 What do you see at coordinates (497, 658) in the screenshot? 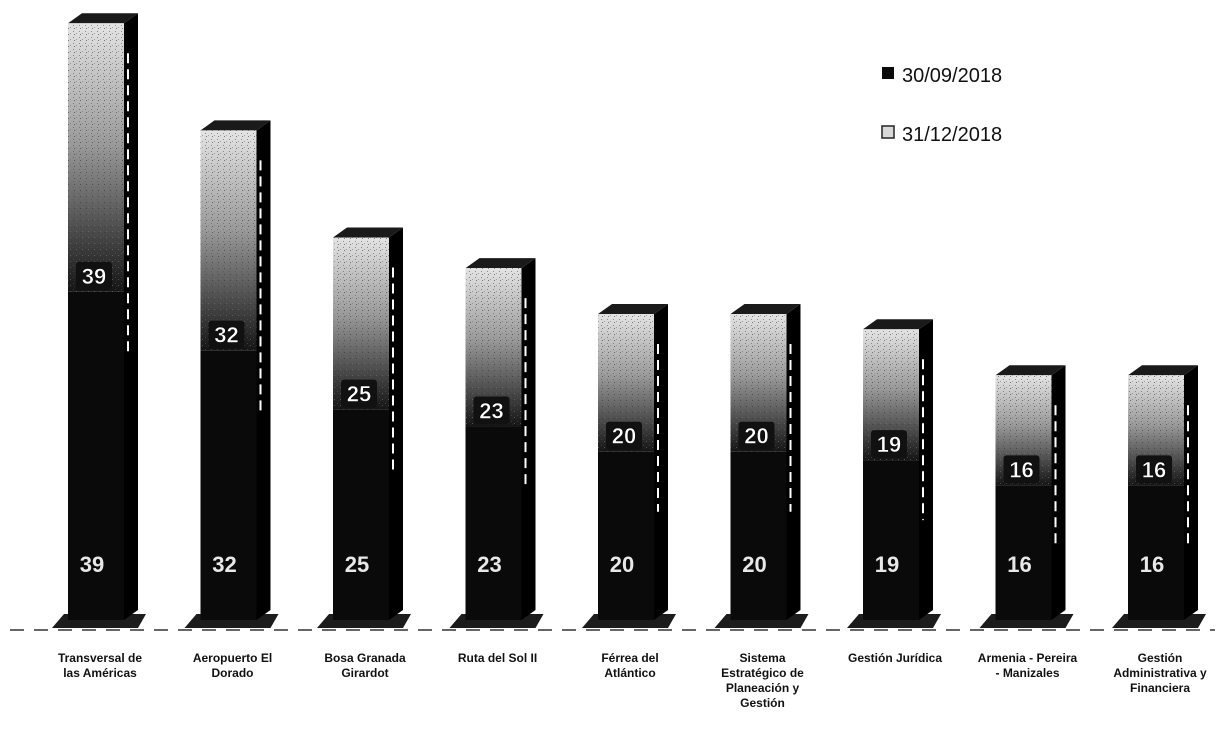
I see `x-tick-label: Ruta del Sol II` at bounding box center [497, 658].